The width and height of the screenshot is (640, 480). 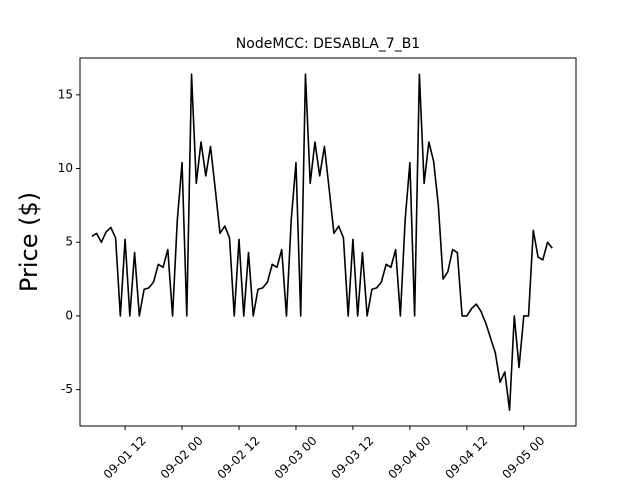 What do you see at coordinates (29, 242) in the screenshot?
I see `y-axis-label: Price ($)` at bounding box center [29, 242].